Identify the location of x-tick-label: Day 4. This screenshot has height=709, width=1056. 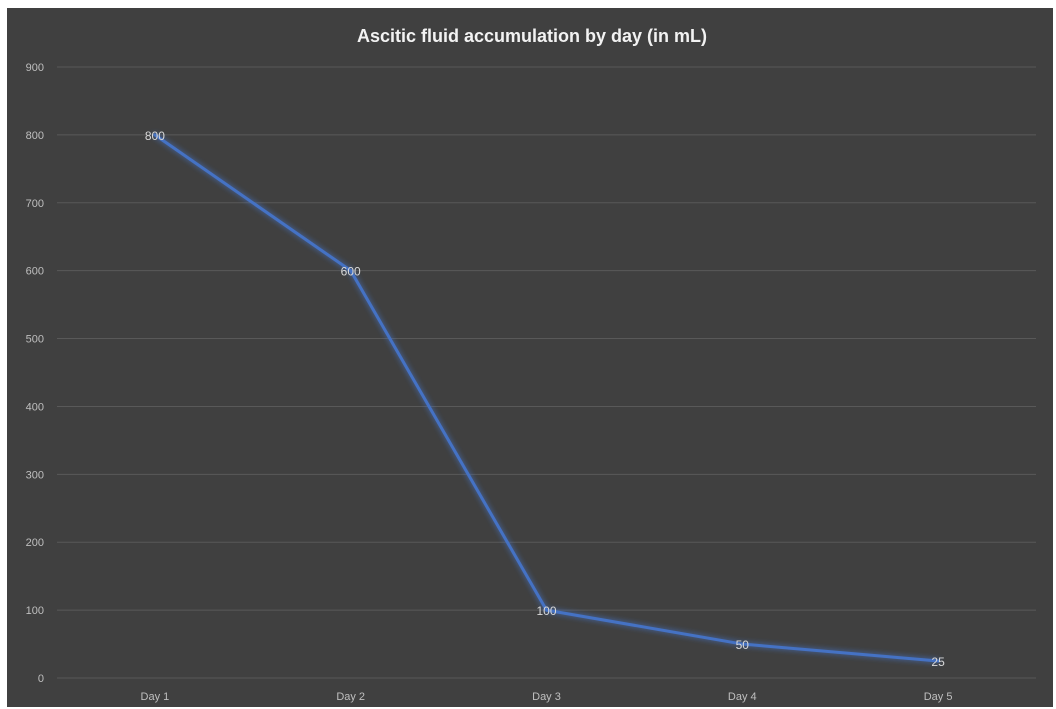
(742, 697).